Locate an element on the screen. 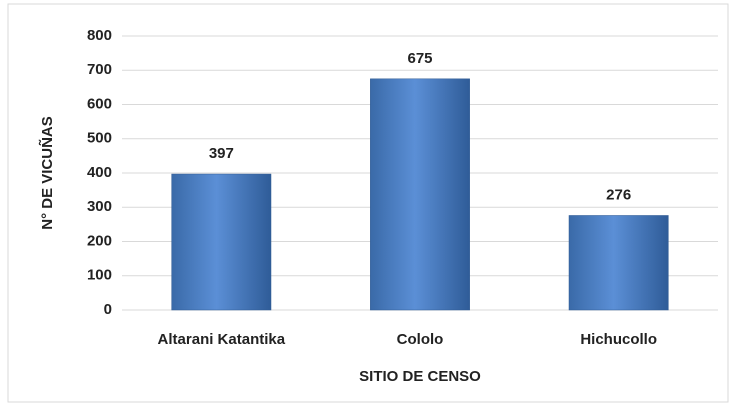 The width and height of the screenshot is (730, 404). data-label: 397 is located at coordinates (221, 153).